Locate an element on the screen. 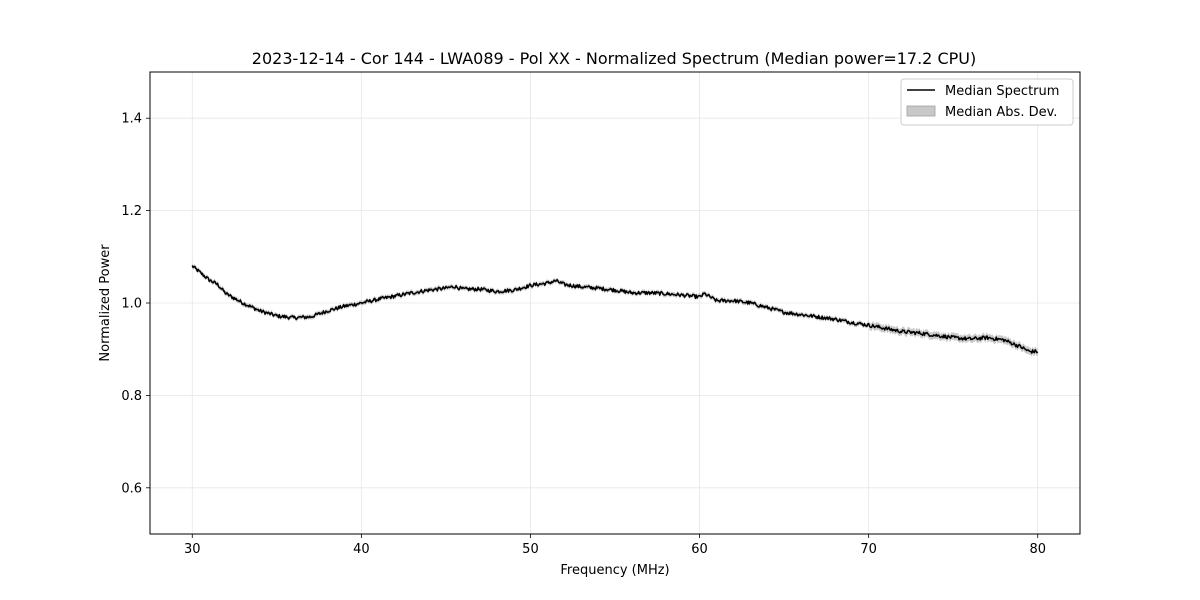 This screenshot has height=600, width=1200. legend-label-median-spectrum: Median Spectrum is located at coordinates (1002, 91).